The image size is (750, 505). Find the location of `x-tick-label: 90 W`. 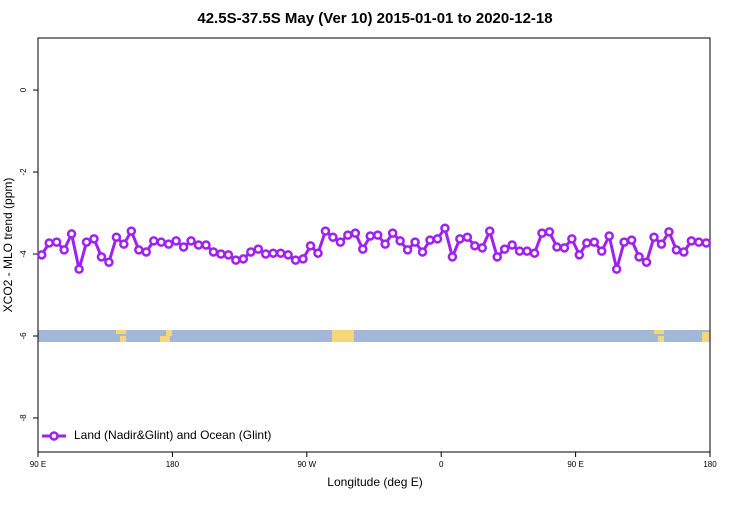

x-tick-label: 90 W is located at coordinates (306, 464).